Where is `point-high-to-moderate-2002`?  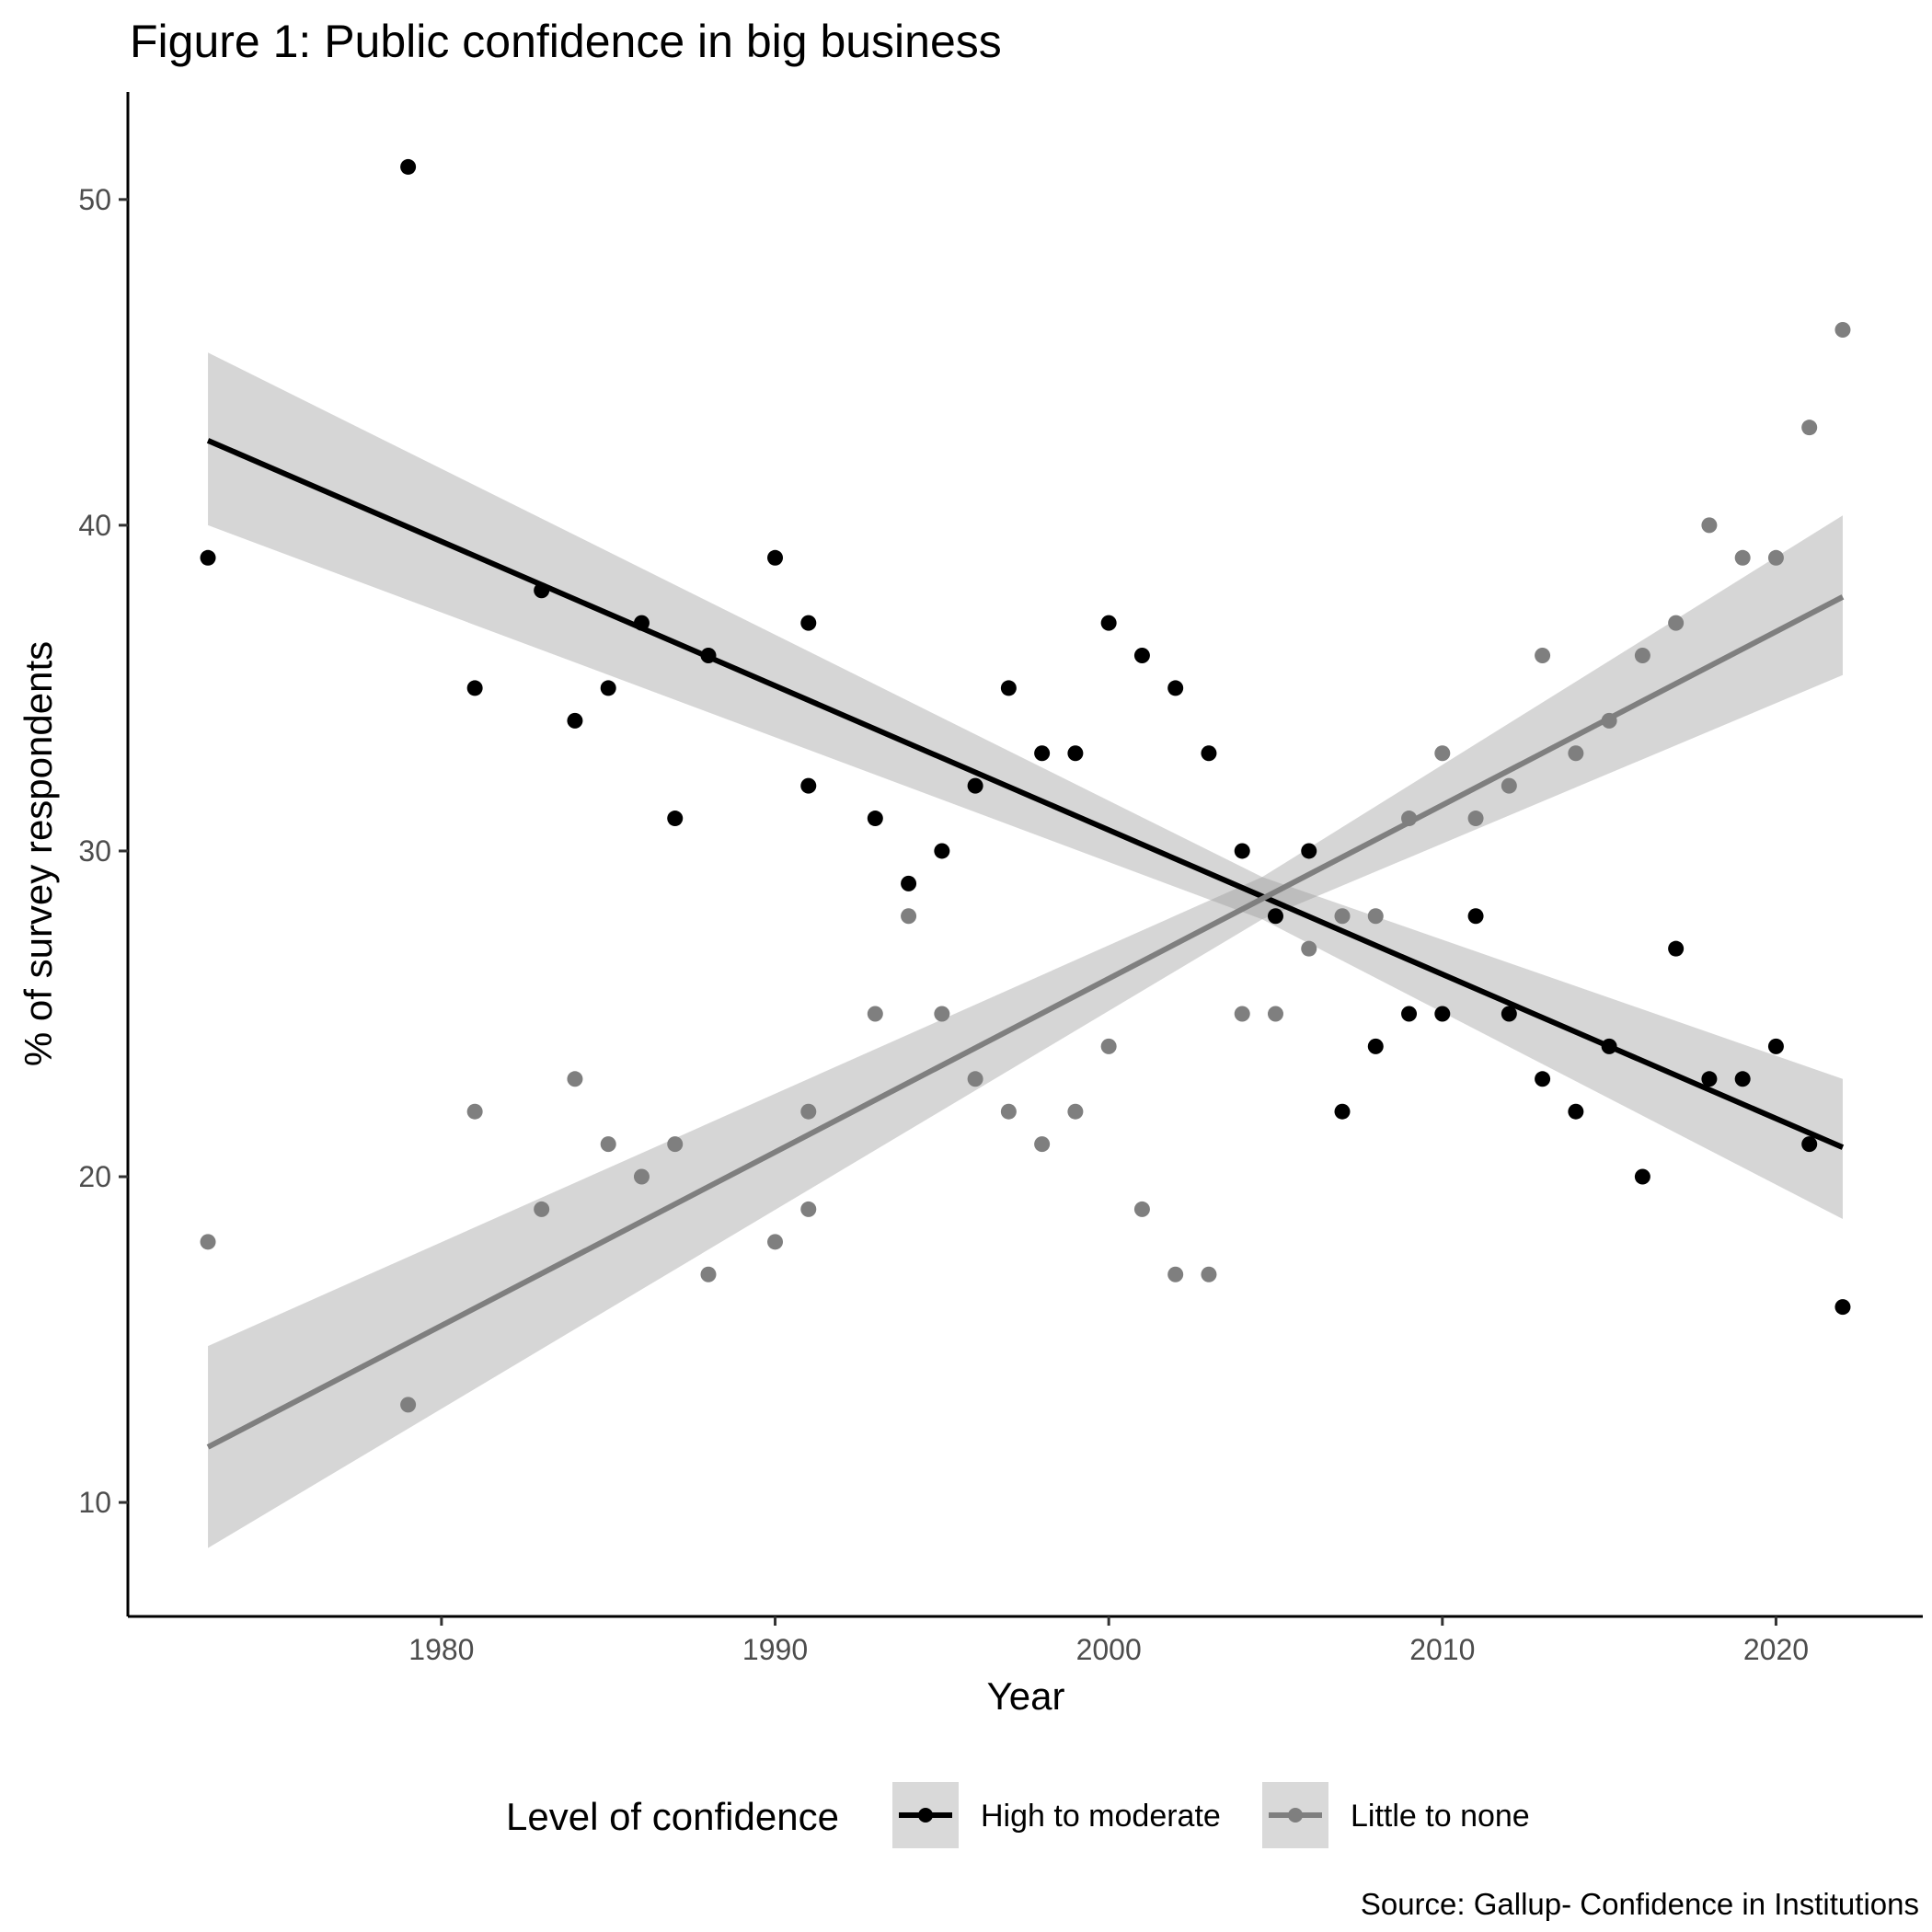
point-high-to-moderate-2002 is located at coordinates (1175, 688).